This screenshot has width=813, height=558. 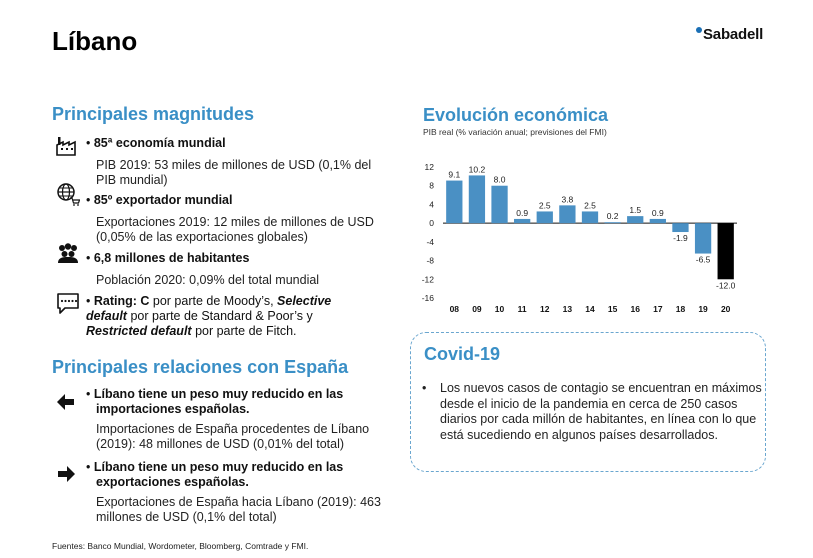 What do you see at coordinates (500, 309) in the screenshot?
I see `x-tick-label: 10` at bounding box center [500, 309].